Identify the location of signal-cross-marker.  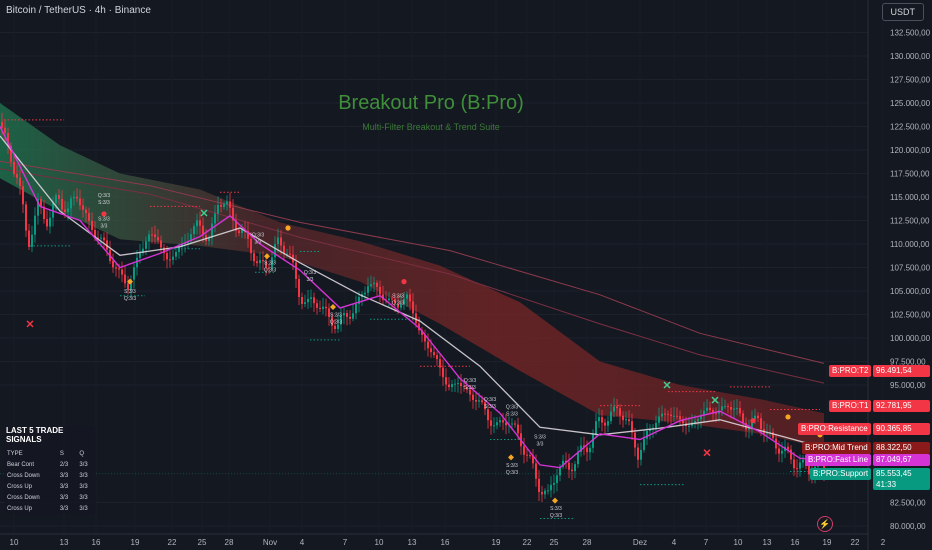
(707, 453).